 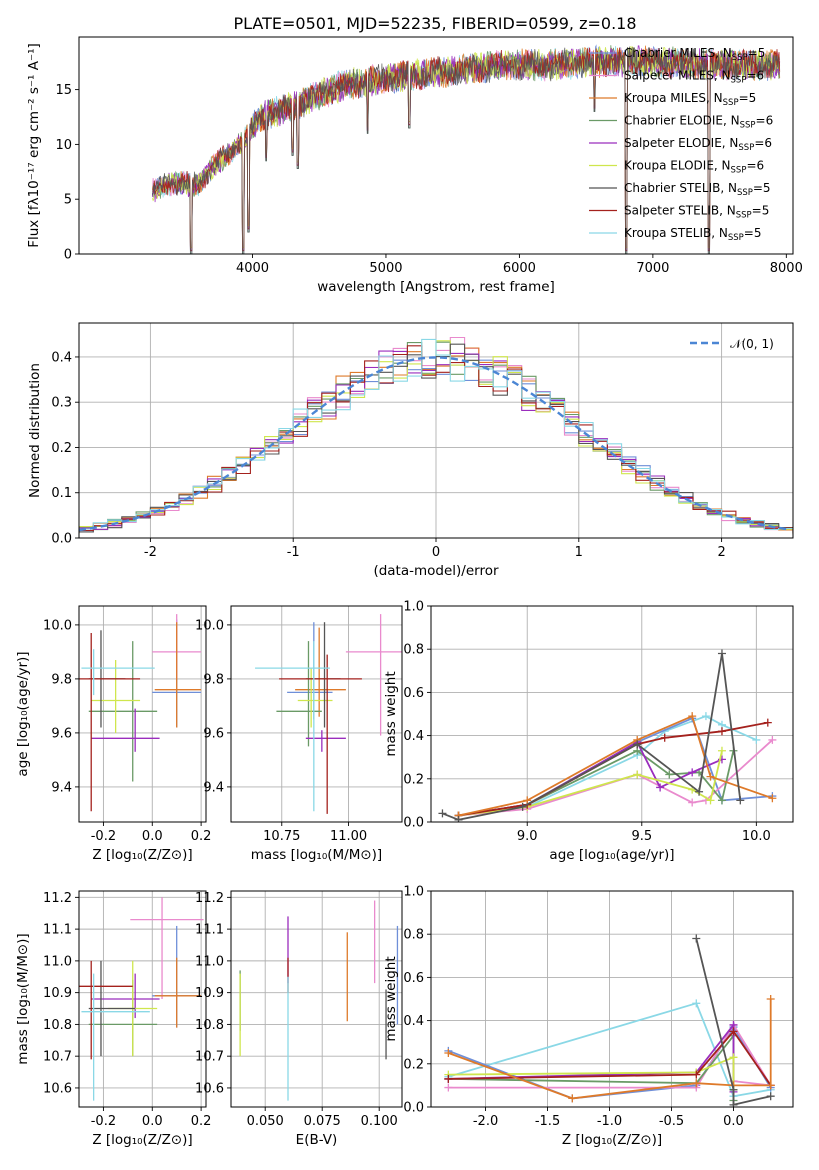 I want to click on weight-line-kroupa-miles, so click(x=615, y=765).